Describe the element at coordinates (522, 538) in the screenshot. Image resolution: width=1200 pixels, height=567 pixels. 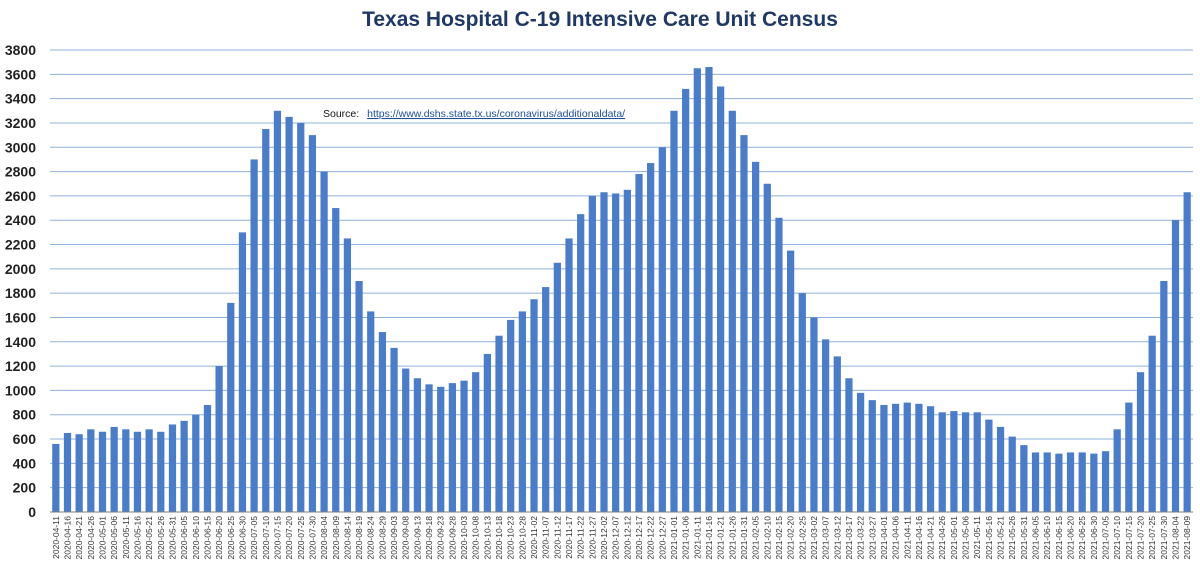
I see `x-tick-label: 2020-10-28` at that location.